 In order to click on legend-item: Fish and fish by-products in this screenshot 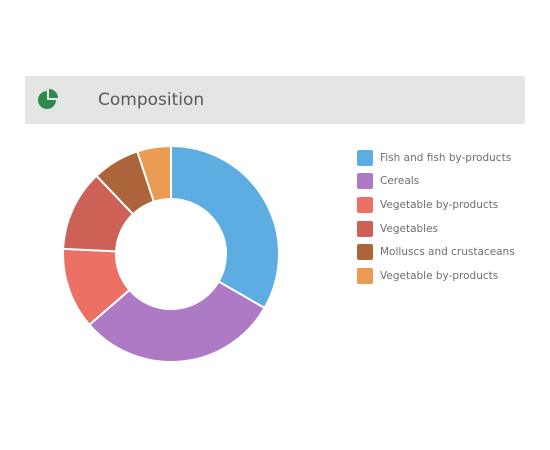, I will do `click(436, 158)`.